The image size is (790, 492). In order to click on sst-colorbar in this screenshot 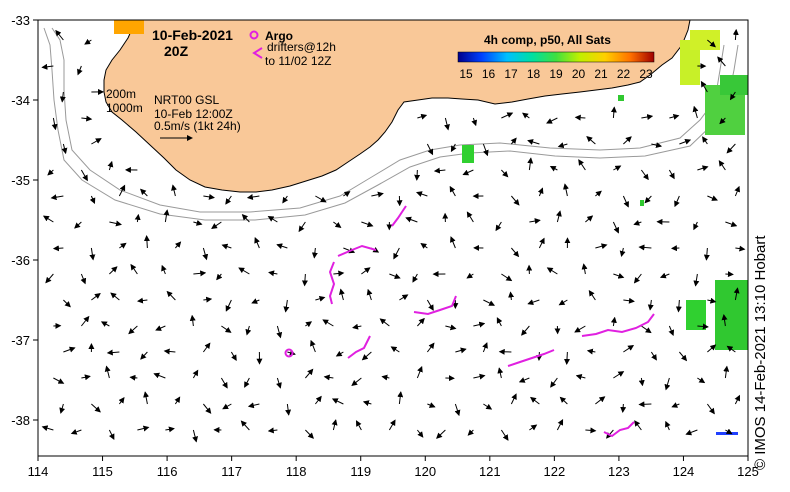, I will do `click(556, 57)`.